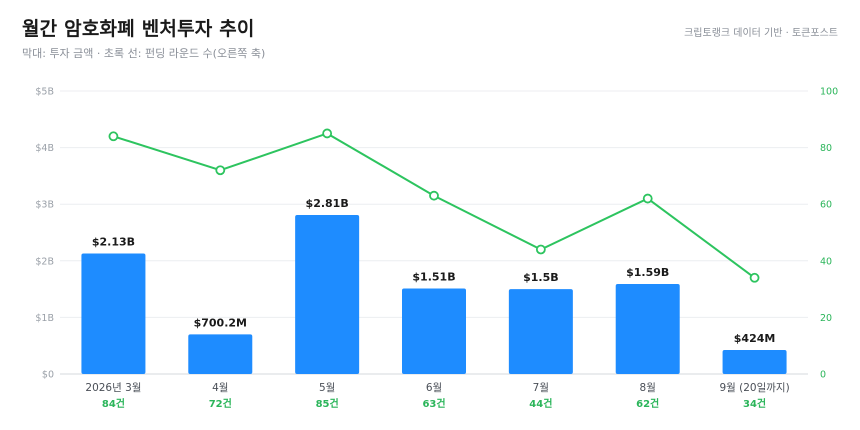  Describe the element at coordinates (44, 261) in the screenshot. I see `y-left-tick-label: $2B` at that location.